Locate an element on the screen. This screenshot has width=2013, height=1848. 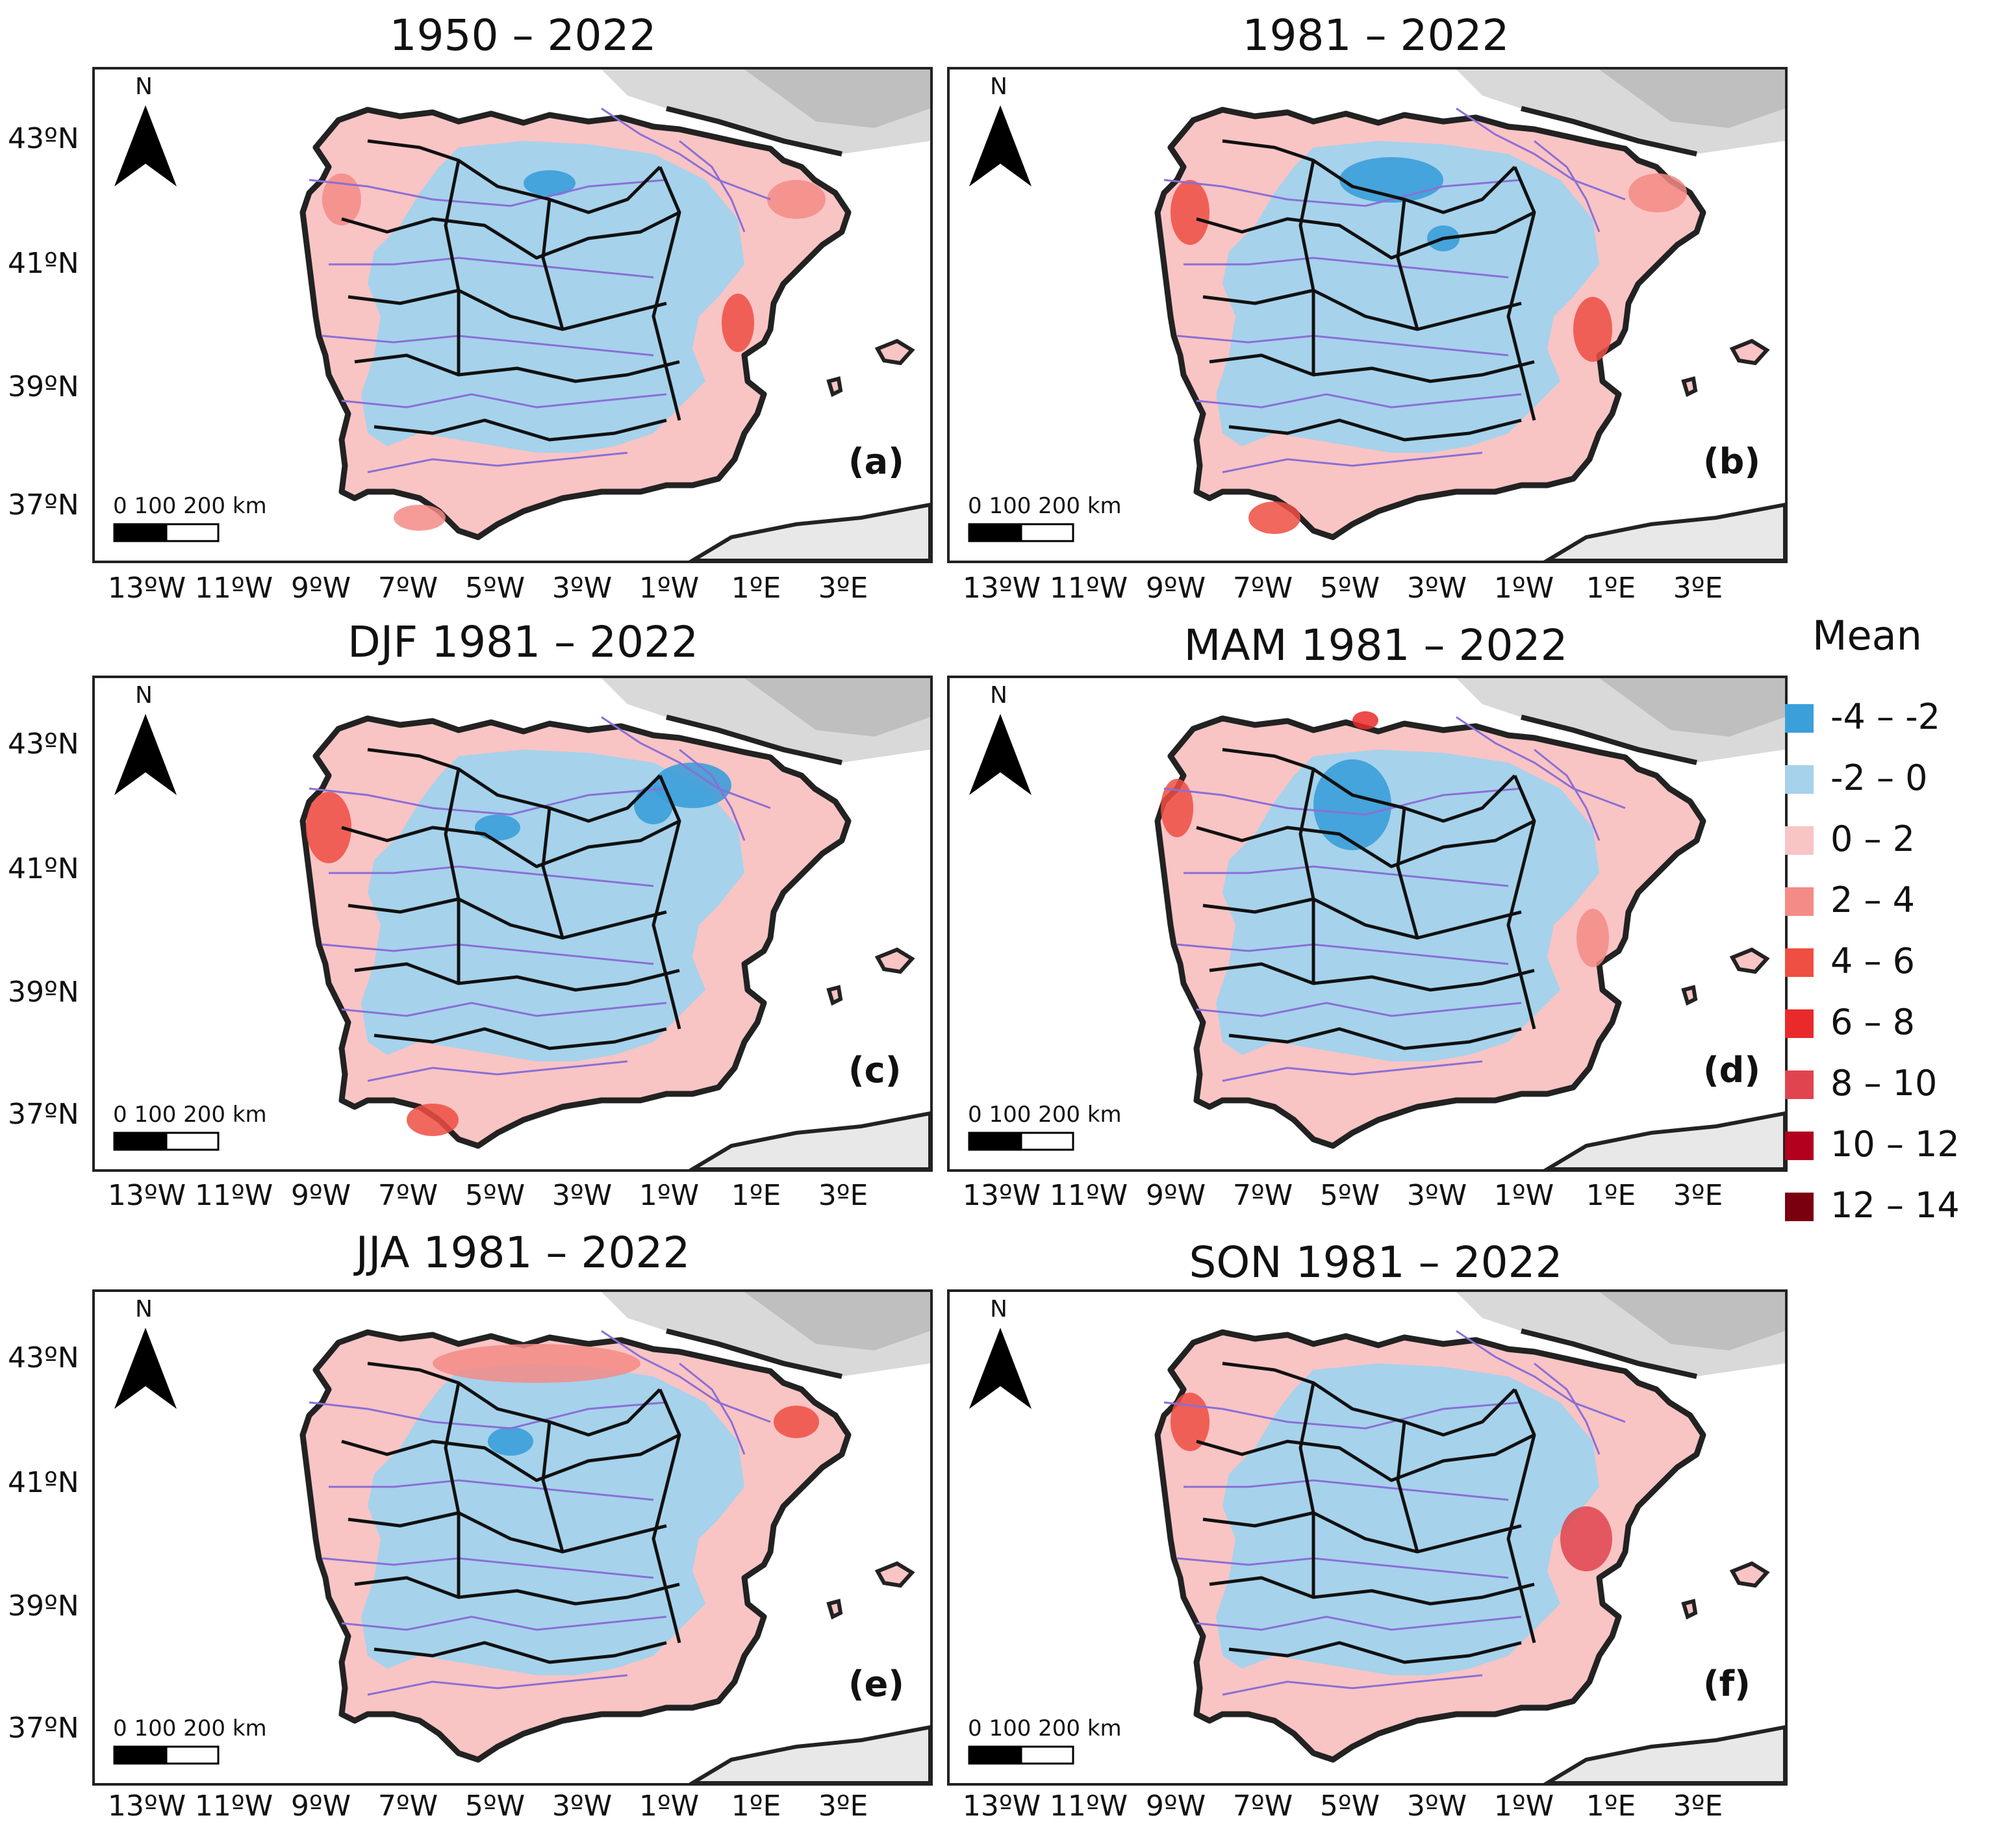
map-panel-d: N 0 100 200 km (d) is located at coordinates (1367, 924).